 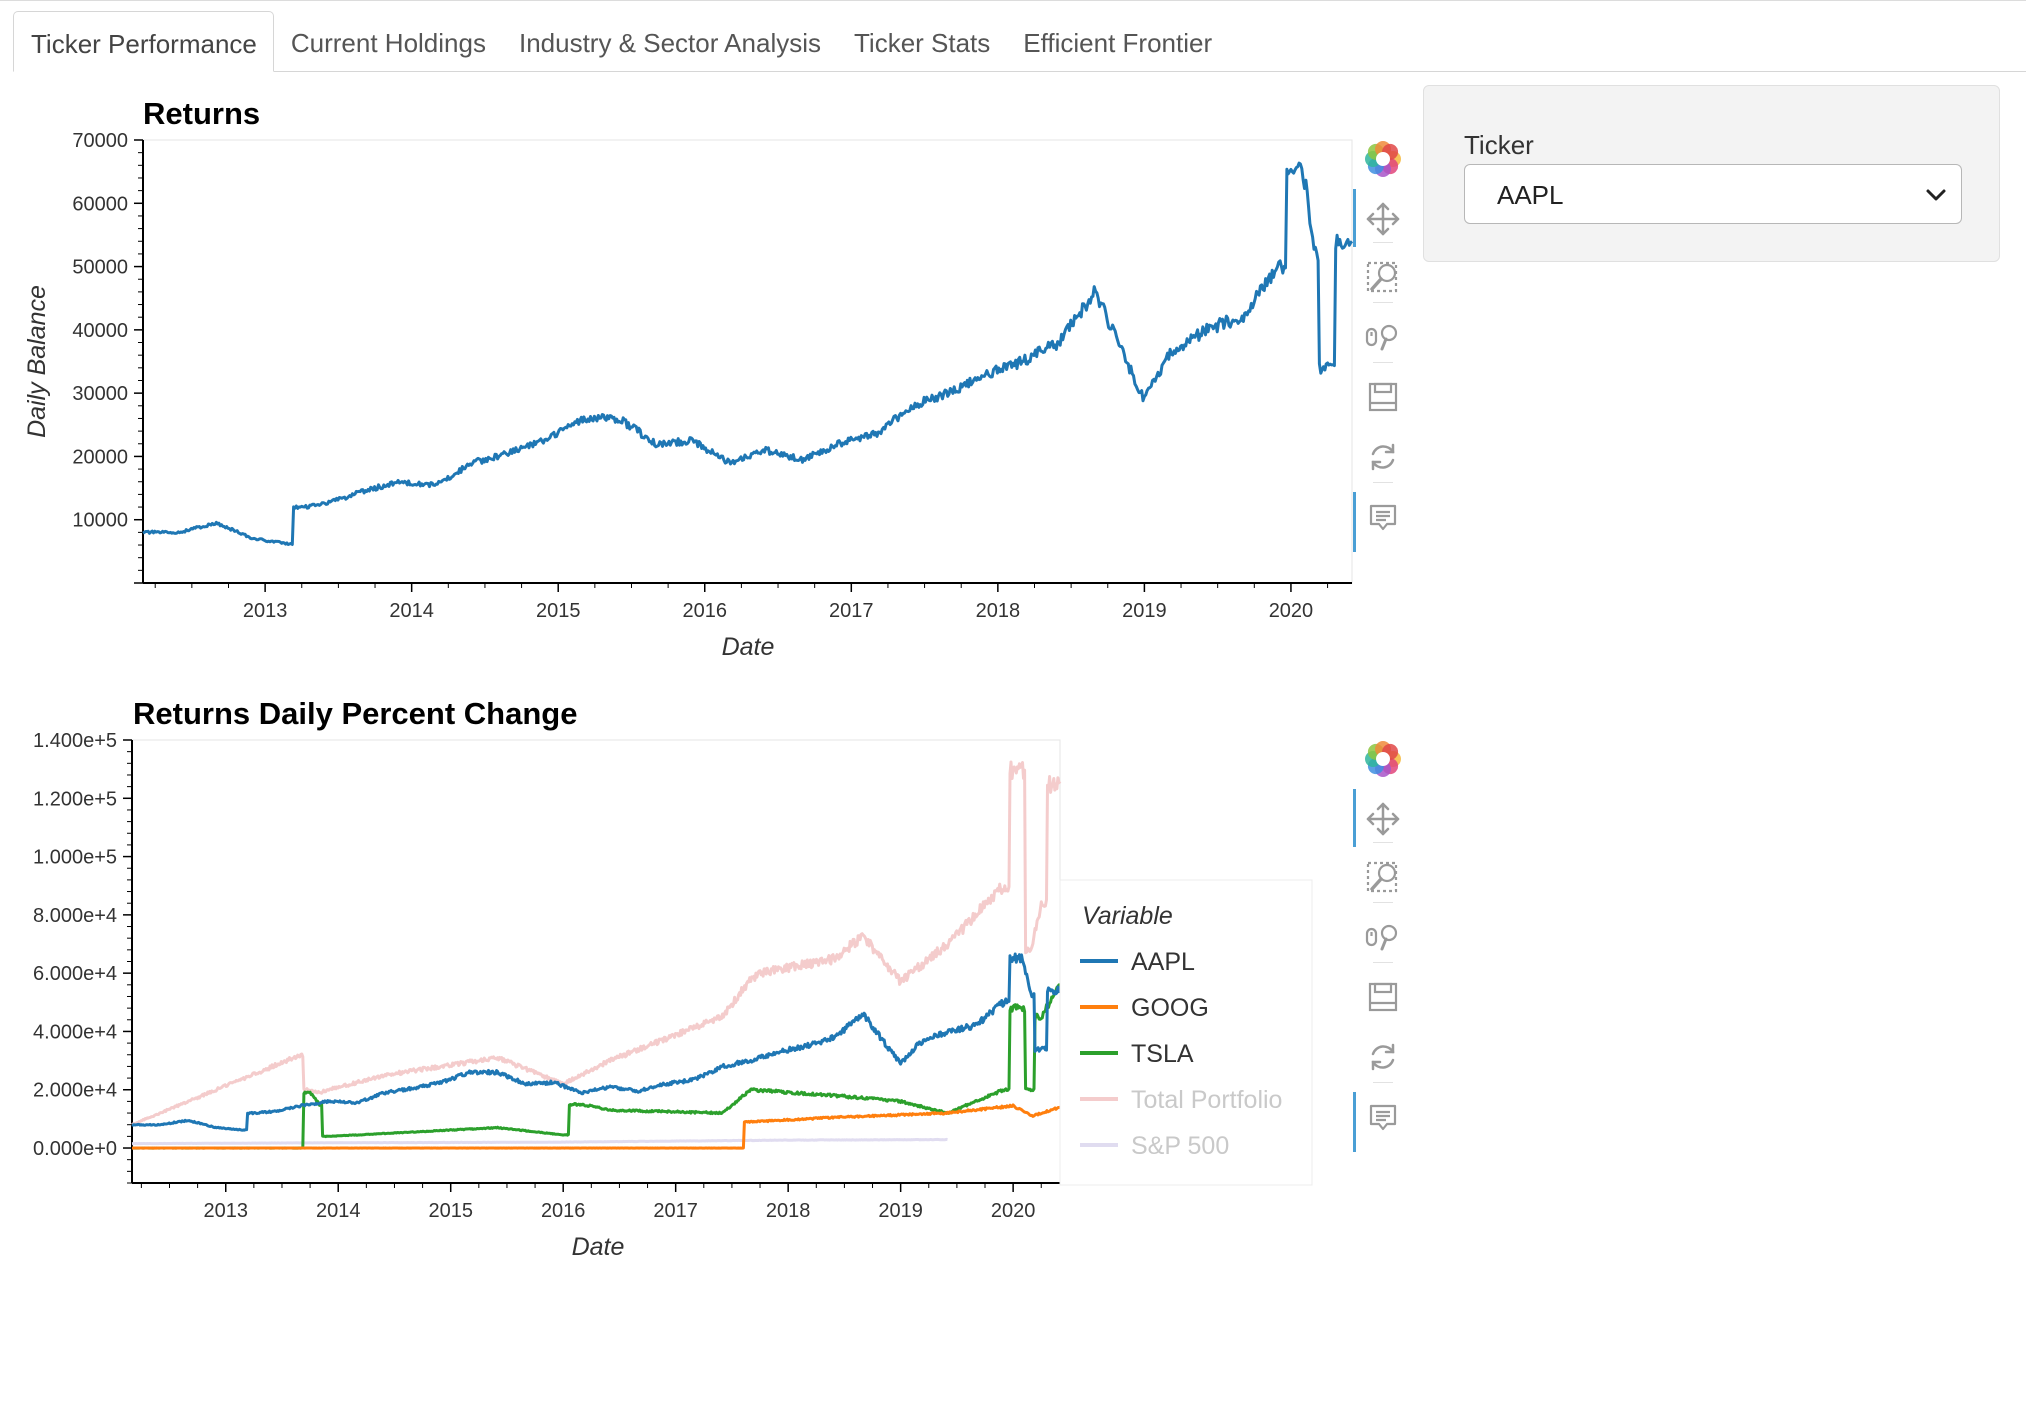 I want to click on y-tick-label: 10000, so click(x=100, y=521).